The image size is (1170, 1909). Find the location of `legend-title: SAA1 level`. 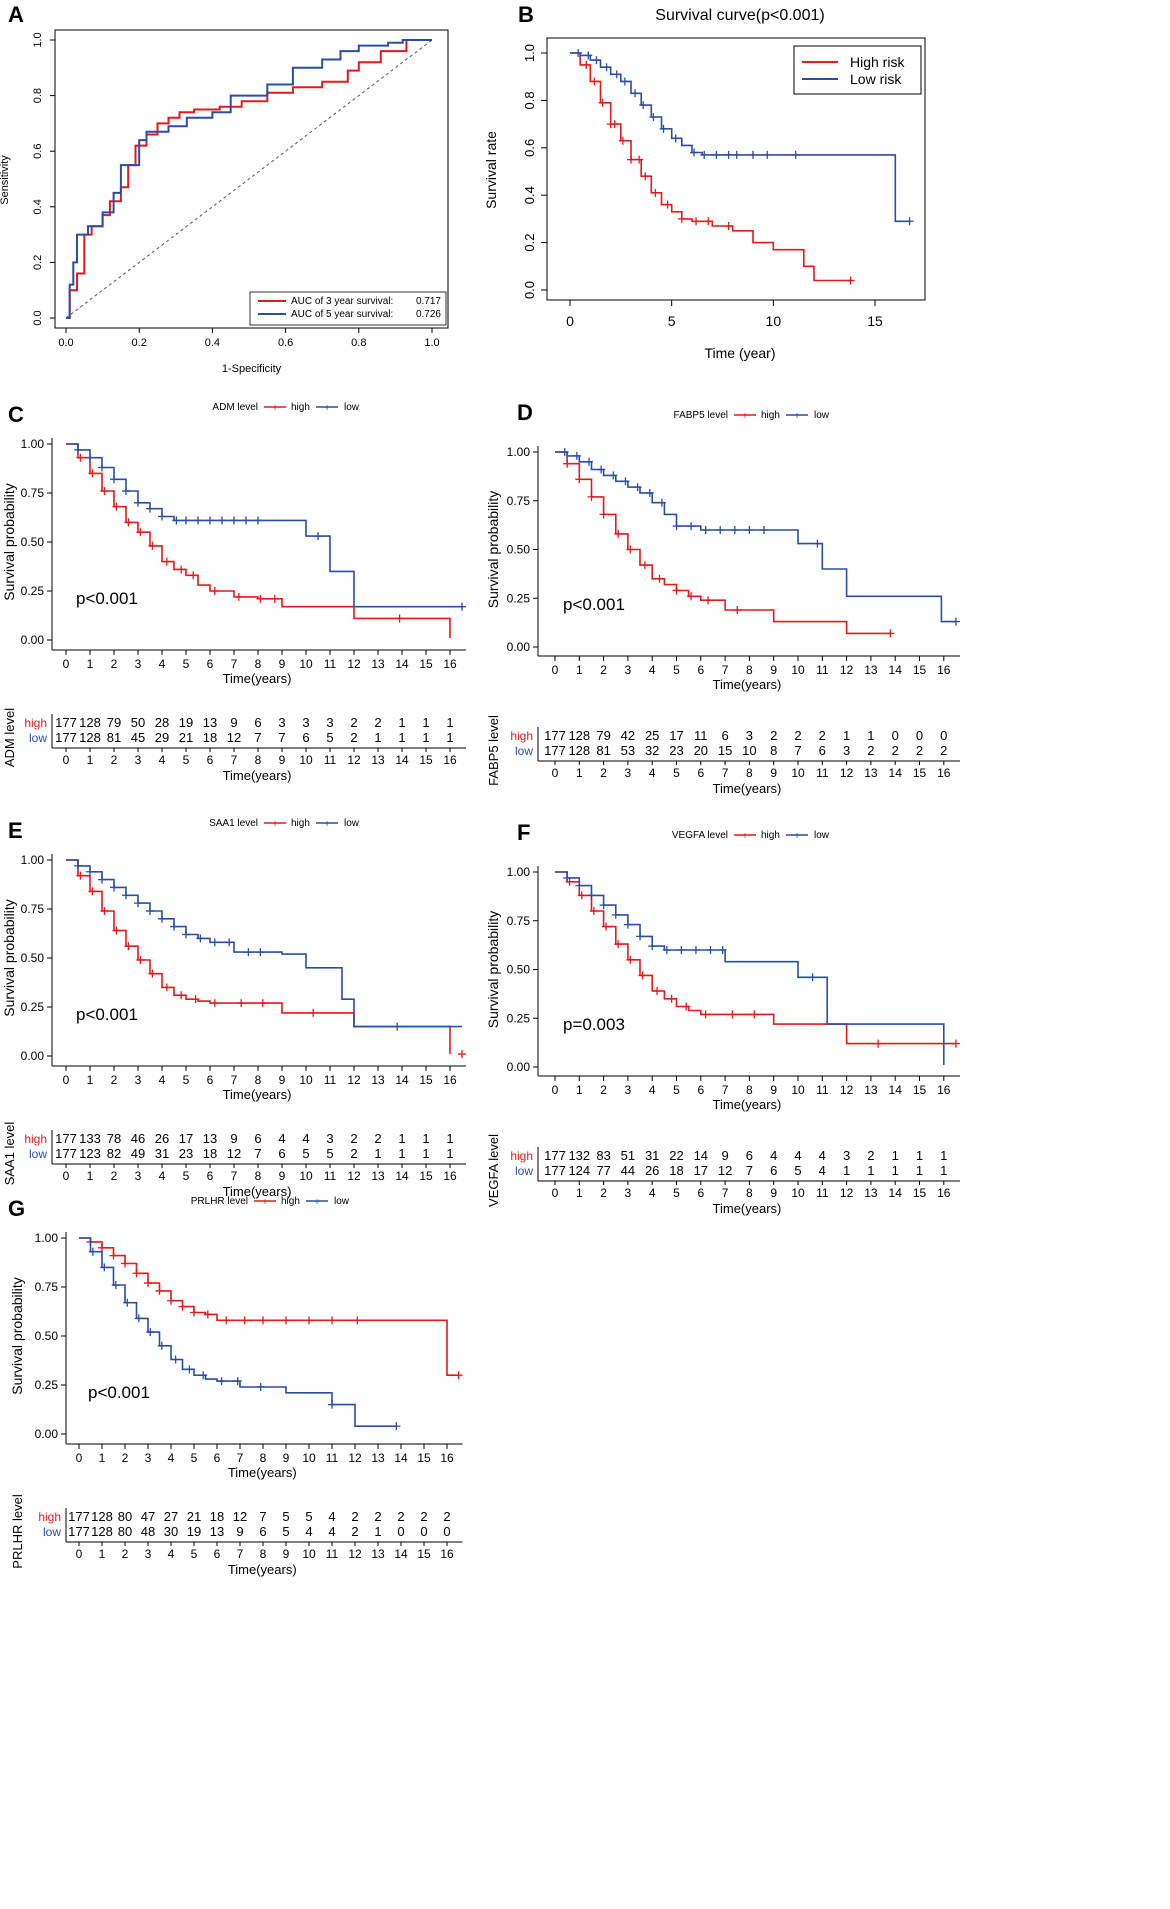

legend-title: SAA1 level is located at coordinates (233, 823).